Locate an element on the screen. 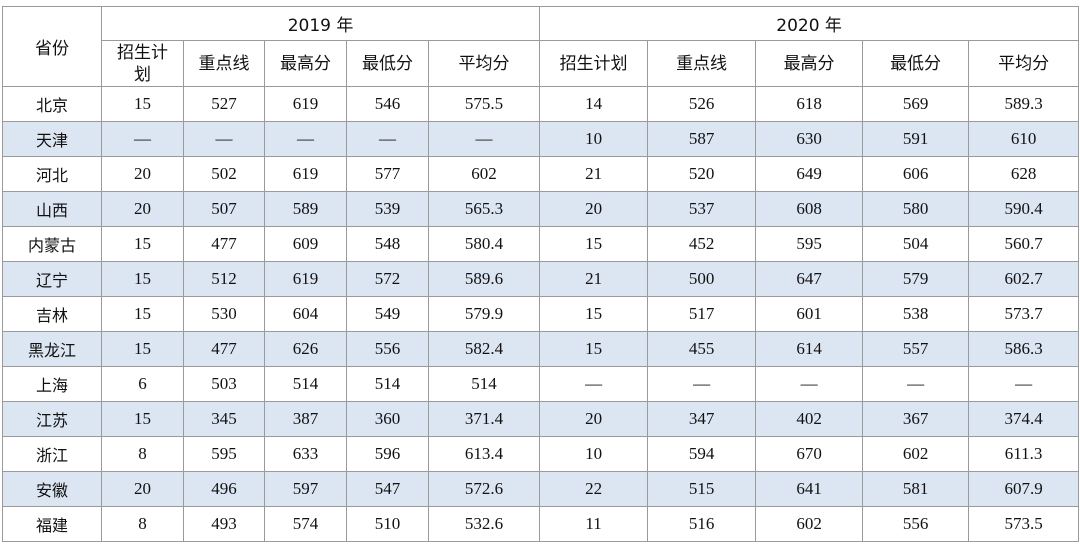 This screenshot has height=550, width=1080. value-cell: 516 is located at coordinates (702, 524).